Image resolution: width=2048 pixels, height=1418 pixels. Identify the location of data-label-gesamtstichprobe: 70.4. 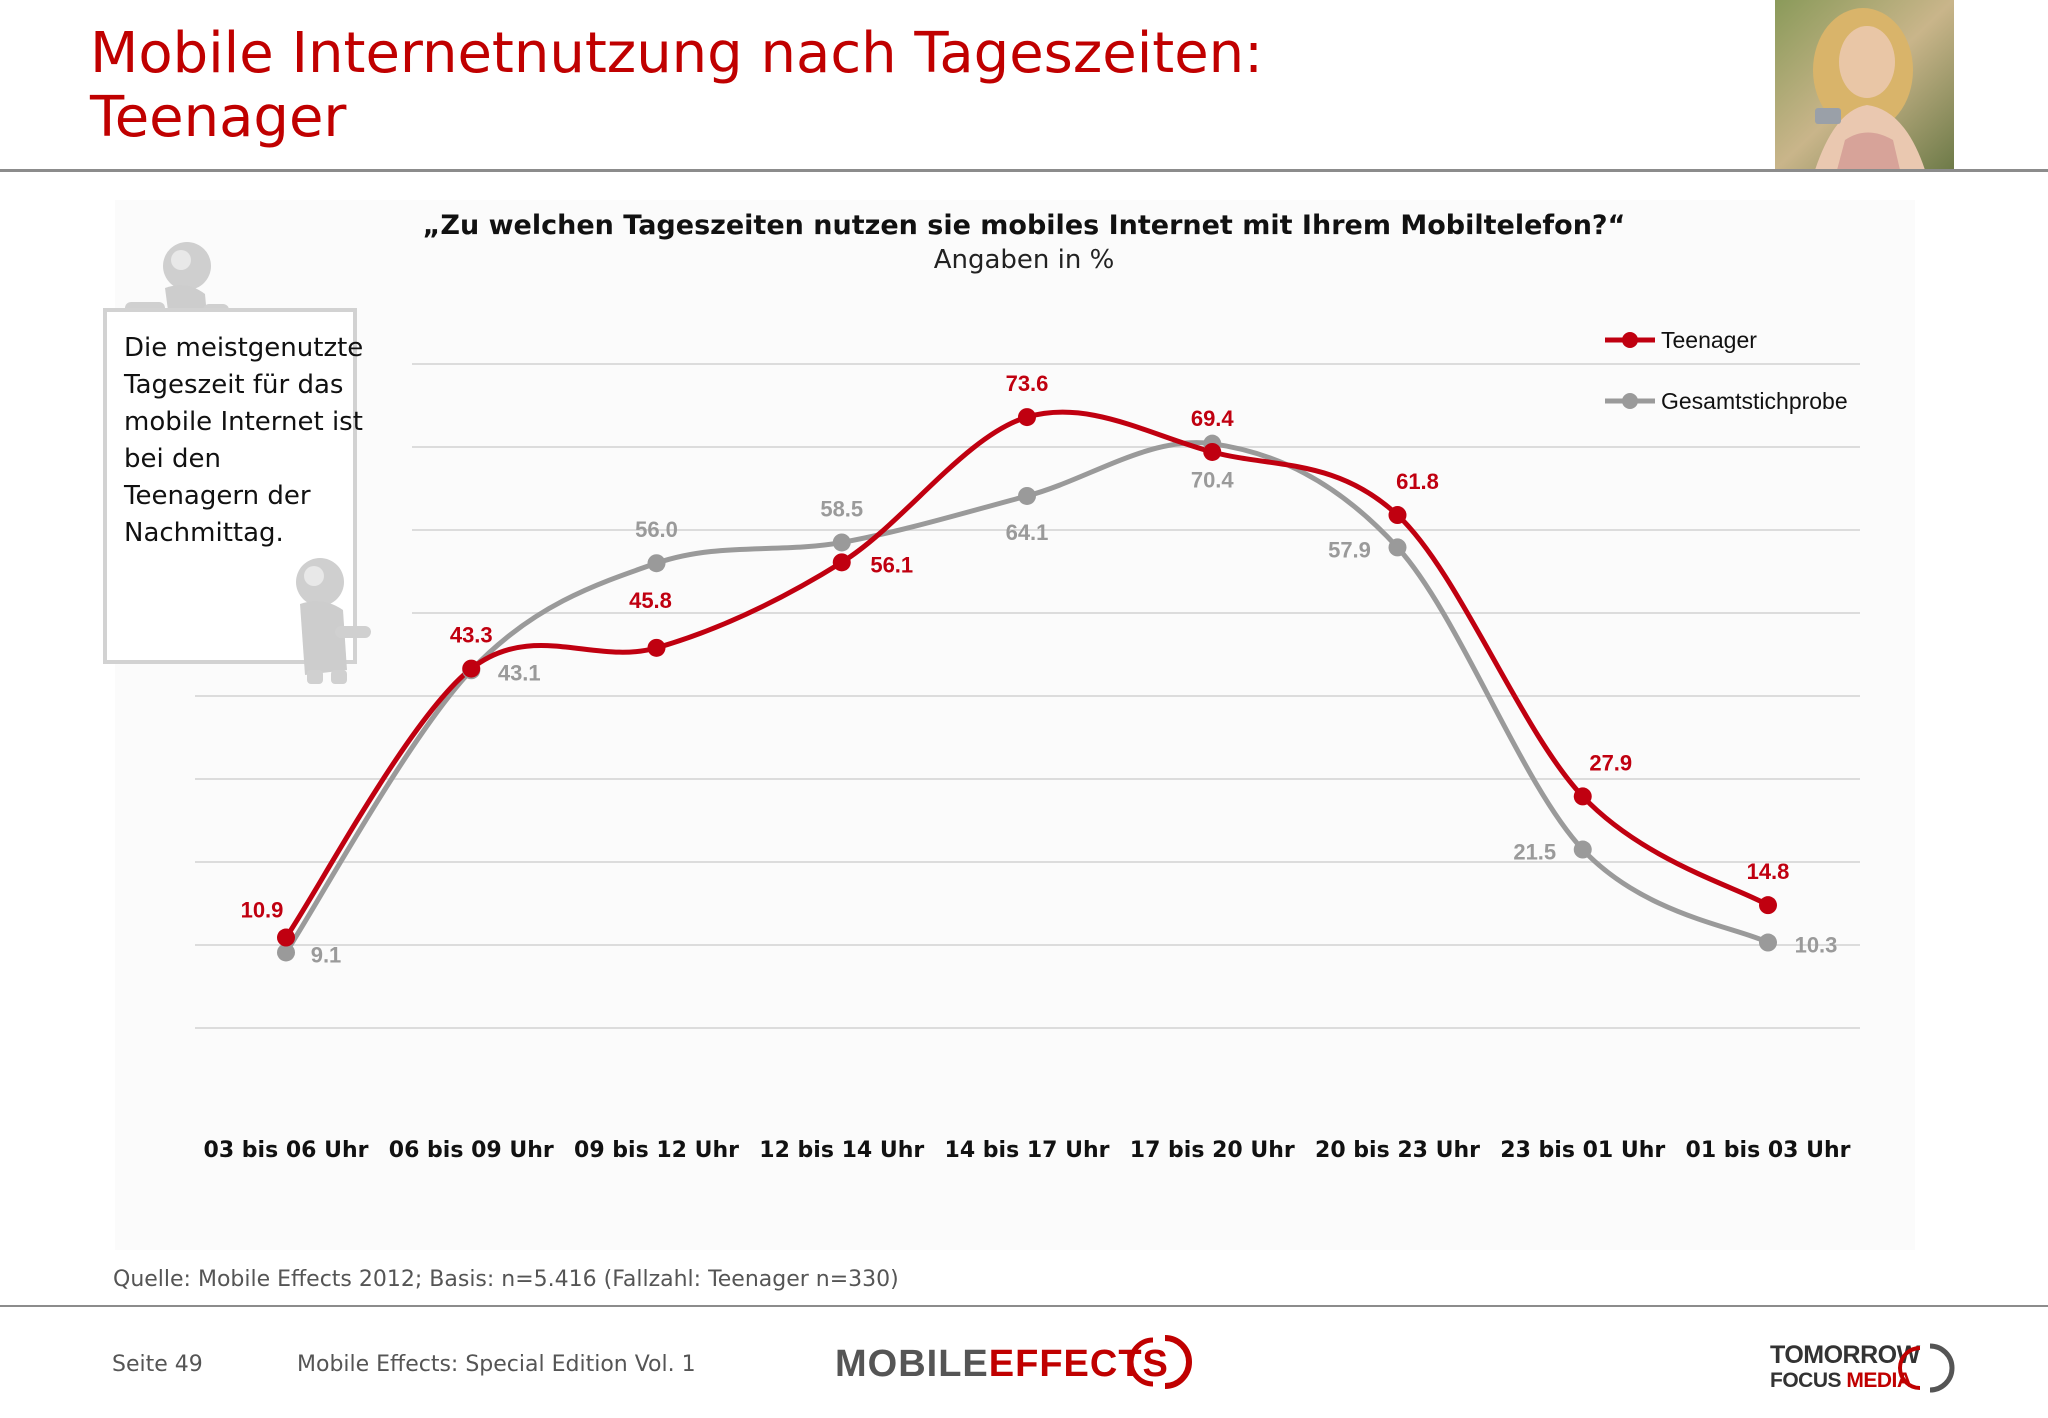
(1213, 480).